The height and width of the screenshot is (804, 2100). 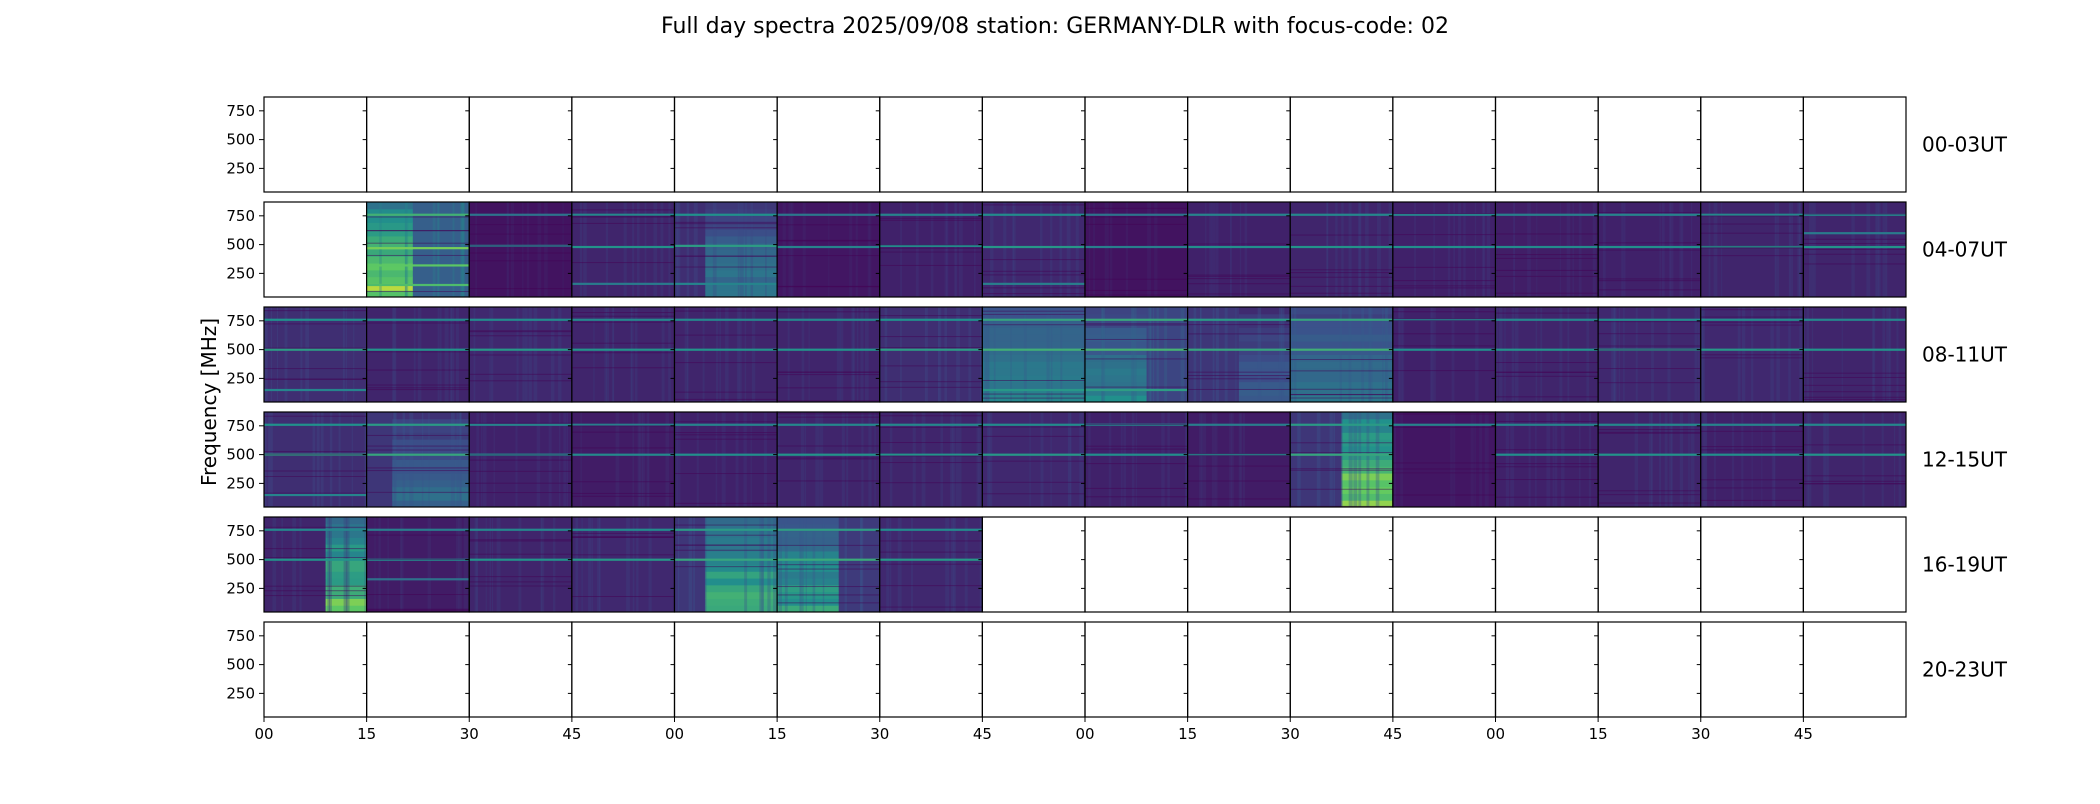 I want to click on row-label: 00-03UT, so click(x=1965, y=145).